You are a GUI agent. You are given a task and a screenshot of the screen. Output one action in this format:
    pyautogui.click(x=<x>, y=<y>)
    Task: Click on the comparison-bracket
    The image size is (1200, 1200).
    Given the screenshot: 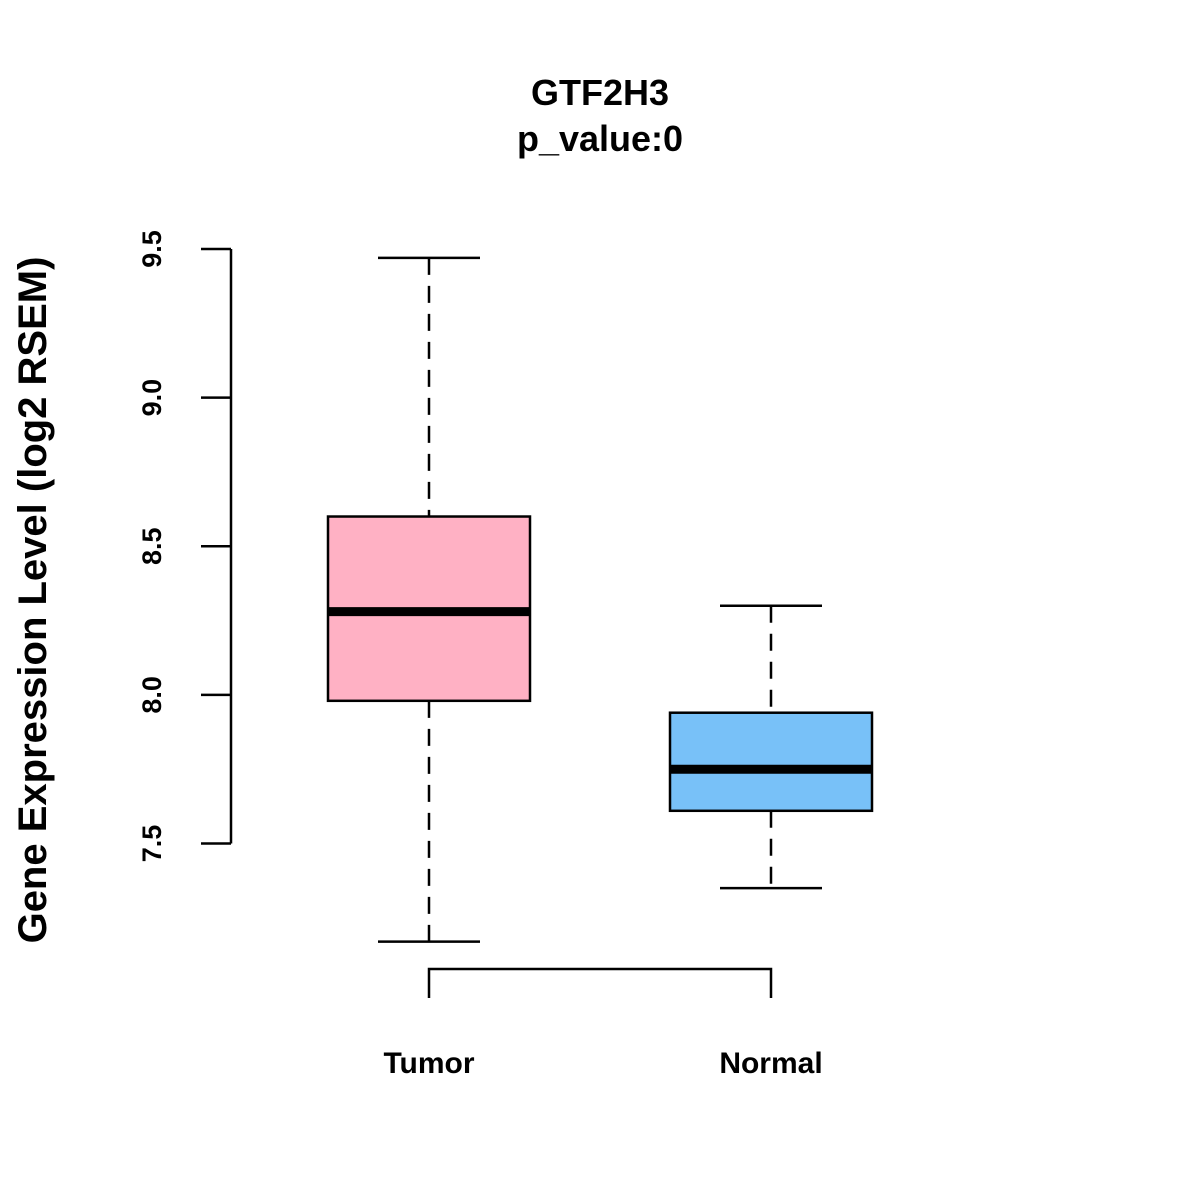 What is the action you would take?
    pyautogui.click(x=600, y=982)
    